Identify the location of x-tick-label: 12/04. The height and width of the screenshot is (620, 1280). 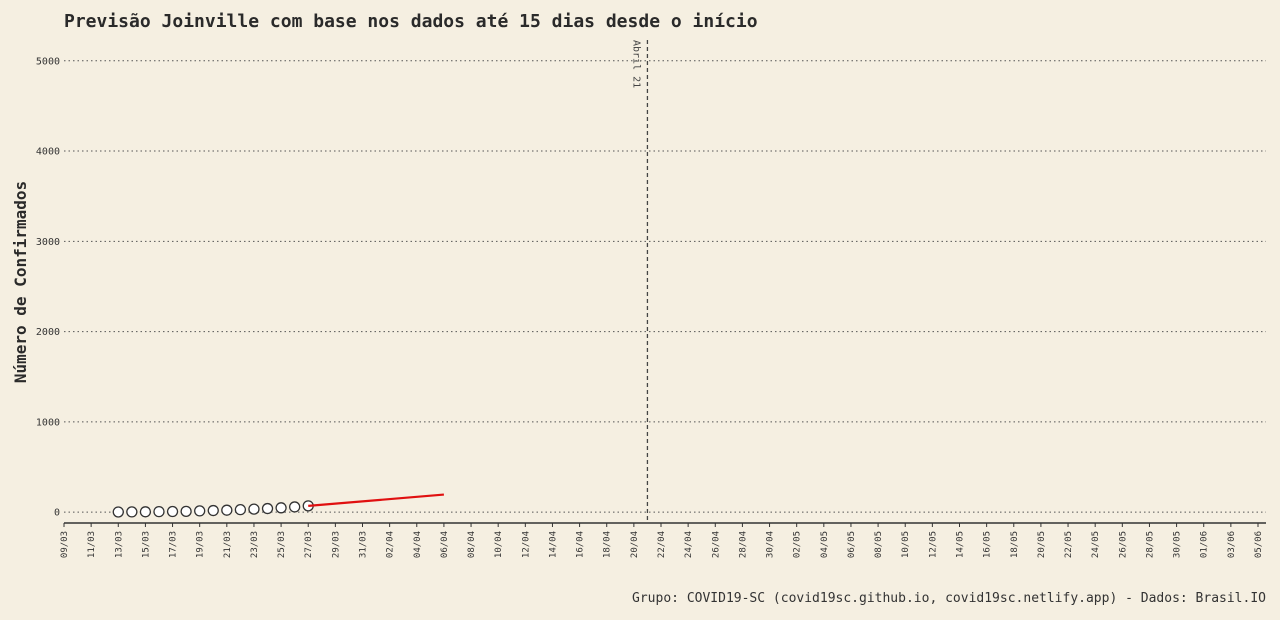
(526, 544).